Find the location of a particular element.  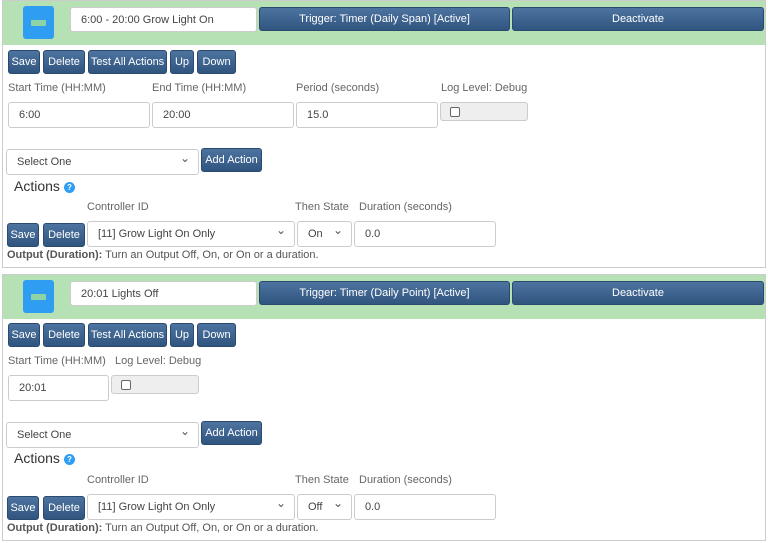

period-input: 15.0 is located at coordinates (367, 115).